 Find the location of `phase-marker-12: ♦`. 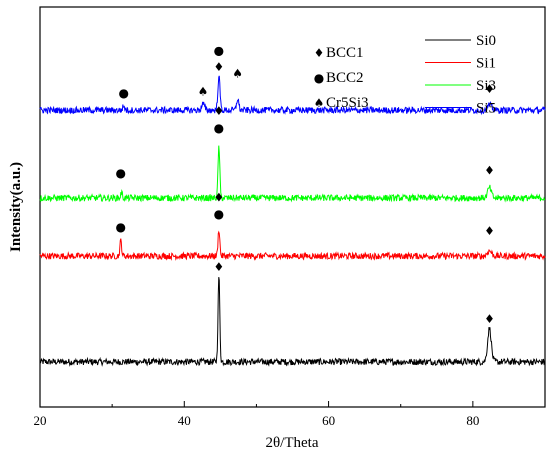

phase-marker-12: ♦ is located at coordinates (219, 67).